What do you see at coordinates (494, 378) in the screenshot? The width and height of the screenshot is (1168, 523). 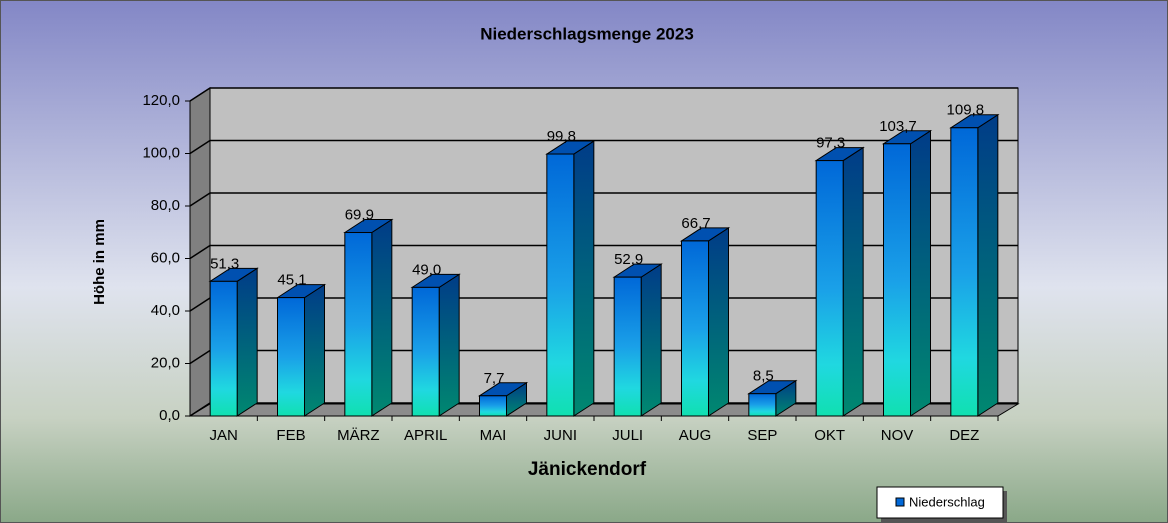 I see `value-label: 7,7` at bounding box center [494, 378].